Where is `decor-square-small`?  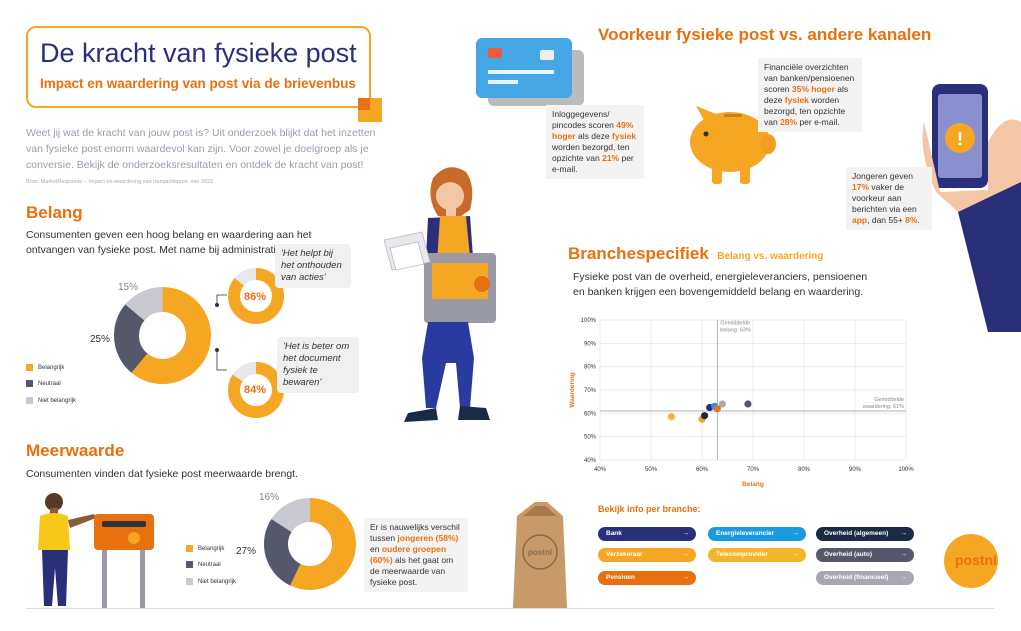 decor-square-small is located at coordinates (364, 104).